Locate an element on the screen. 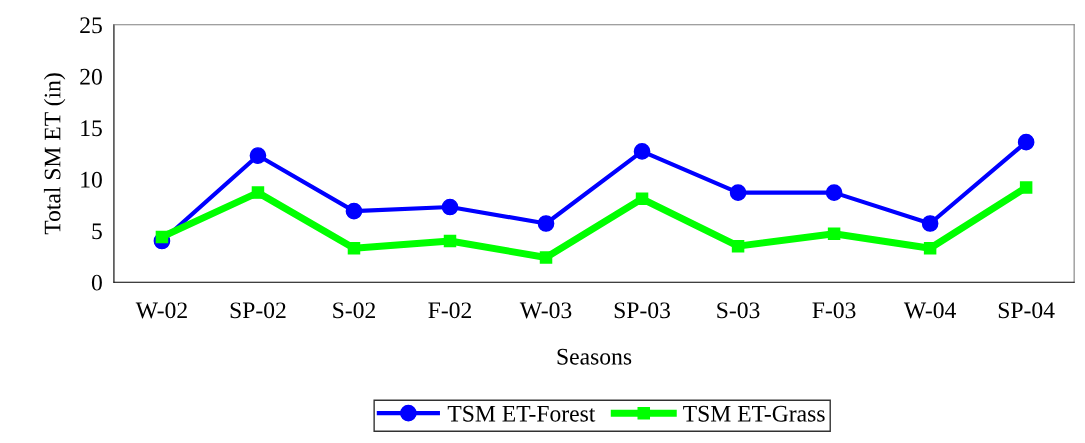 This screenshot has height=443, width=1085. x-tick-label: F-02 is located at coordinates (450, 310).